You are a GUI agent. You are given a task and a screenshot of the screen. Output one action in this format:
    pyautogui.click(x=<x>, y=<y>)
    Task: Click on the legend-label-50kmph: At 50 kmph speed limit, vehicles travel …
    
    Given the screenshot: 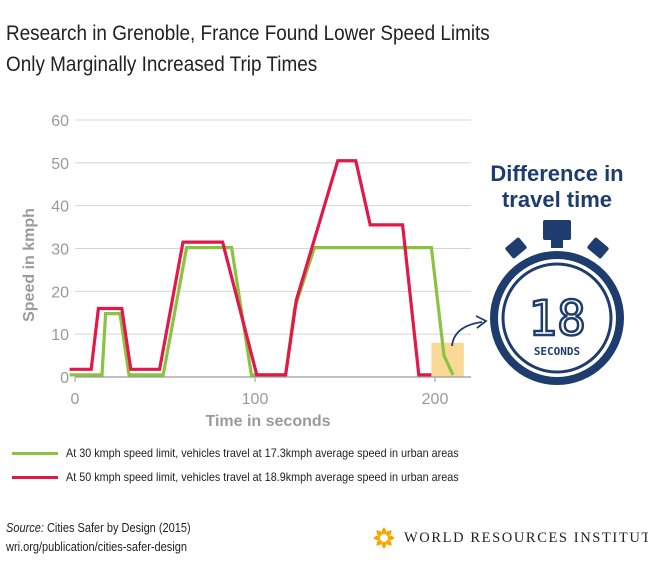 What is the action you would take?
    pyautogui.click(x=262, y=477)
    